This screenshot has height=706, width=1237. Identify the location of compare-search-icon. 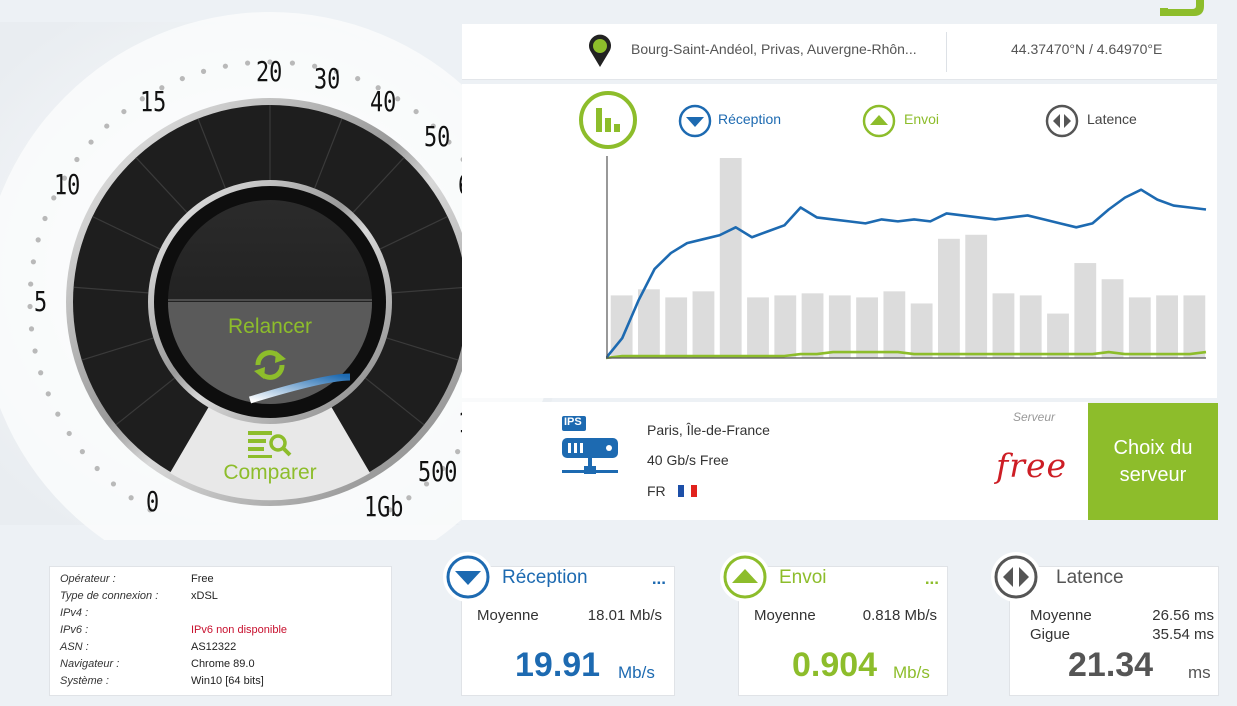
(270, 444).